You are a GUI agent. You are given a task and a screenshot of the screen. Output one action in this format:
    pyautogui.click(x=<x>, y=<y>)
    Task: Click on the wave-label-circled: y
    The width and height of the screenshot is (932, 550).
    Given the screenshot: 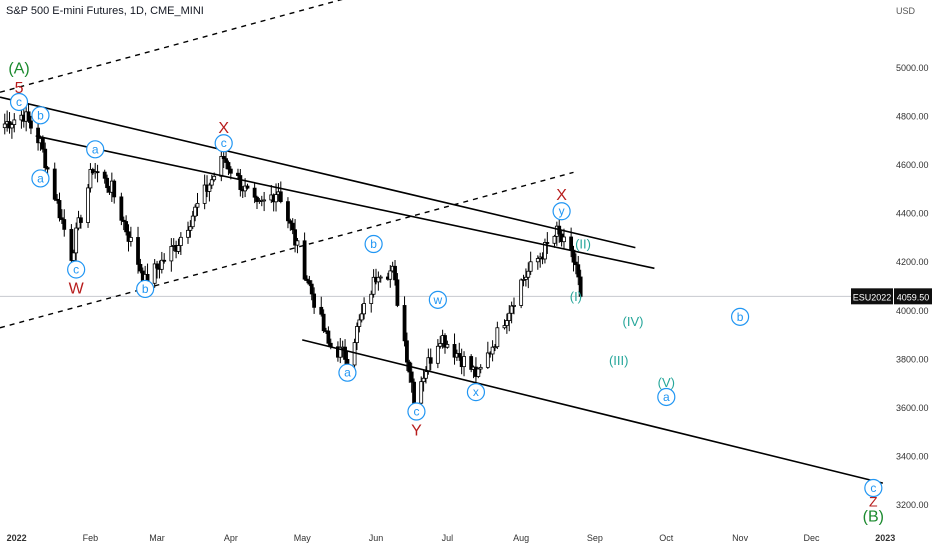 What is the action you would take?
    pyautogui.click(x=561, y=211)
    